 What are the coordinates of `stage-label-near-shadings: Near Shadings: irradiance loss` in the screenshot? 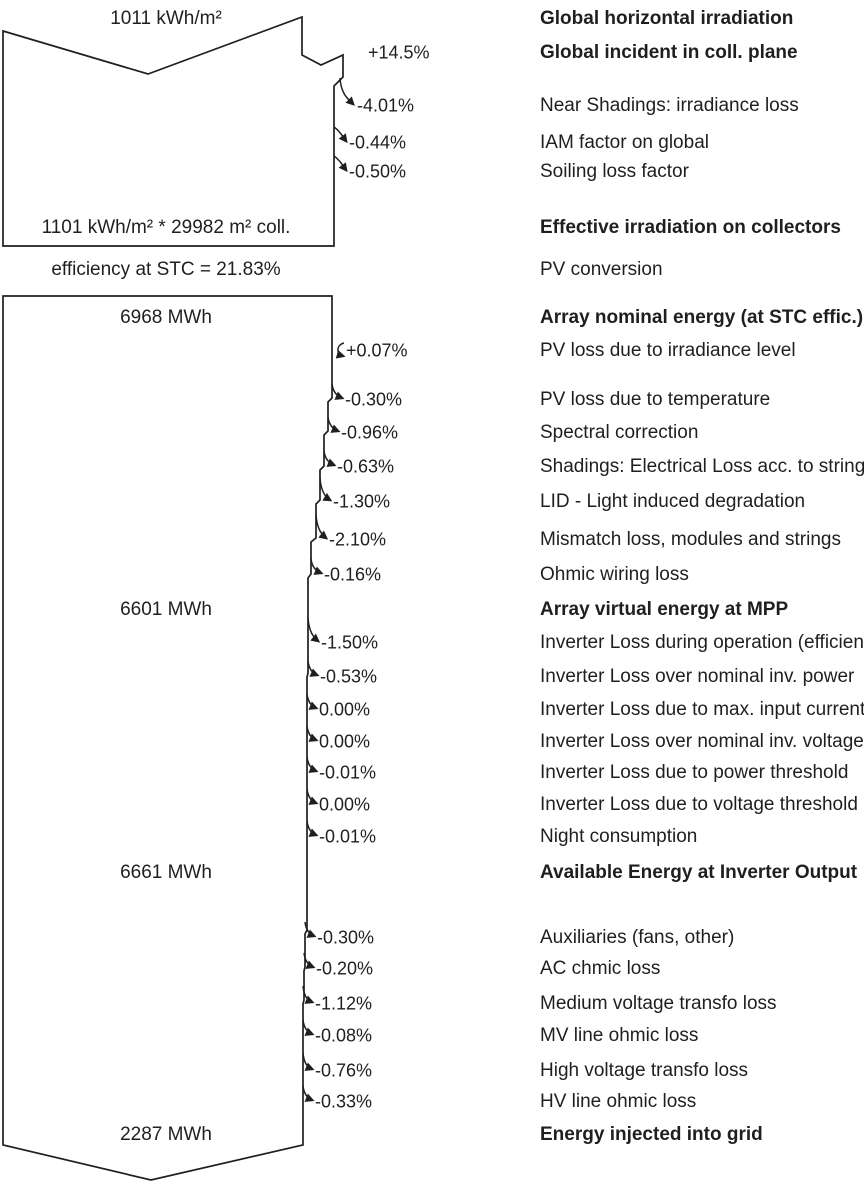 It's located at (669, 105).